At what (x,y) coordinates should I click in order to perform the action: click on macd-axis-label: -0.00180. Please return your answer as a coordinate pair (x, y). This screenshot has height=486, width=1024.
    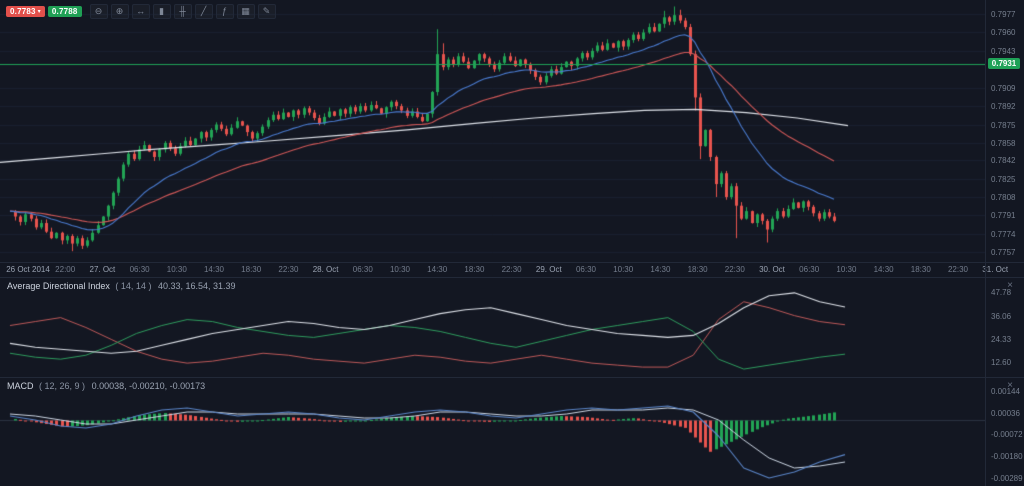
    Looking at the image, I should click on (1007, 456).